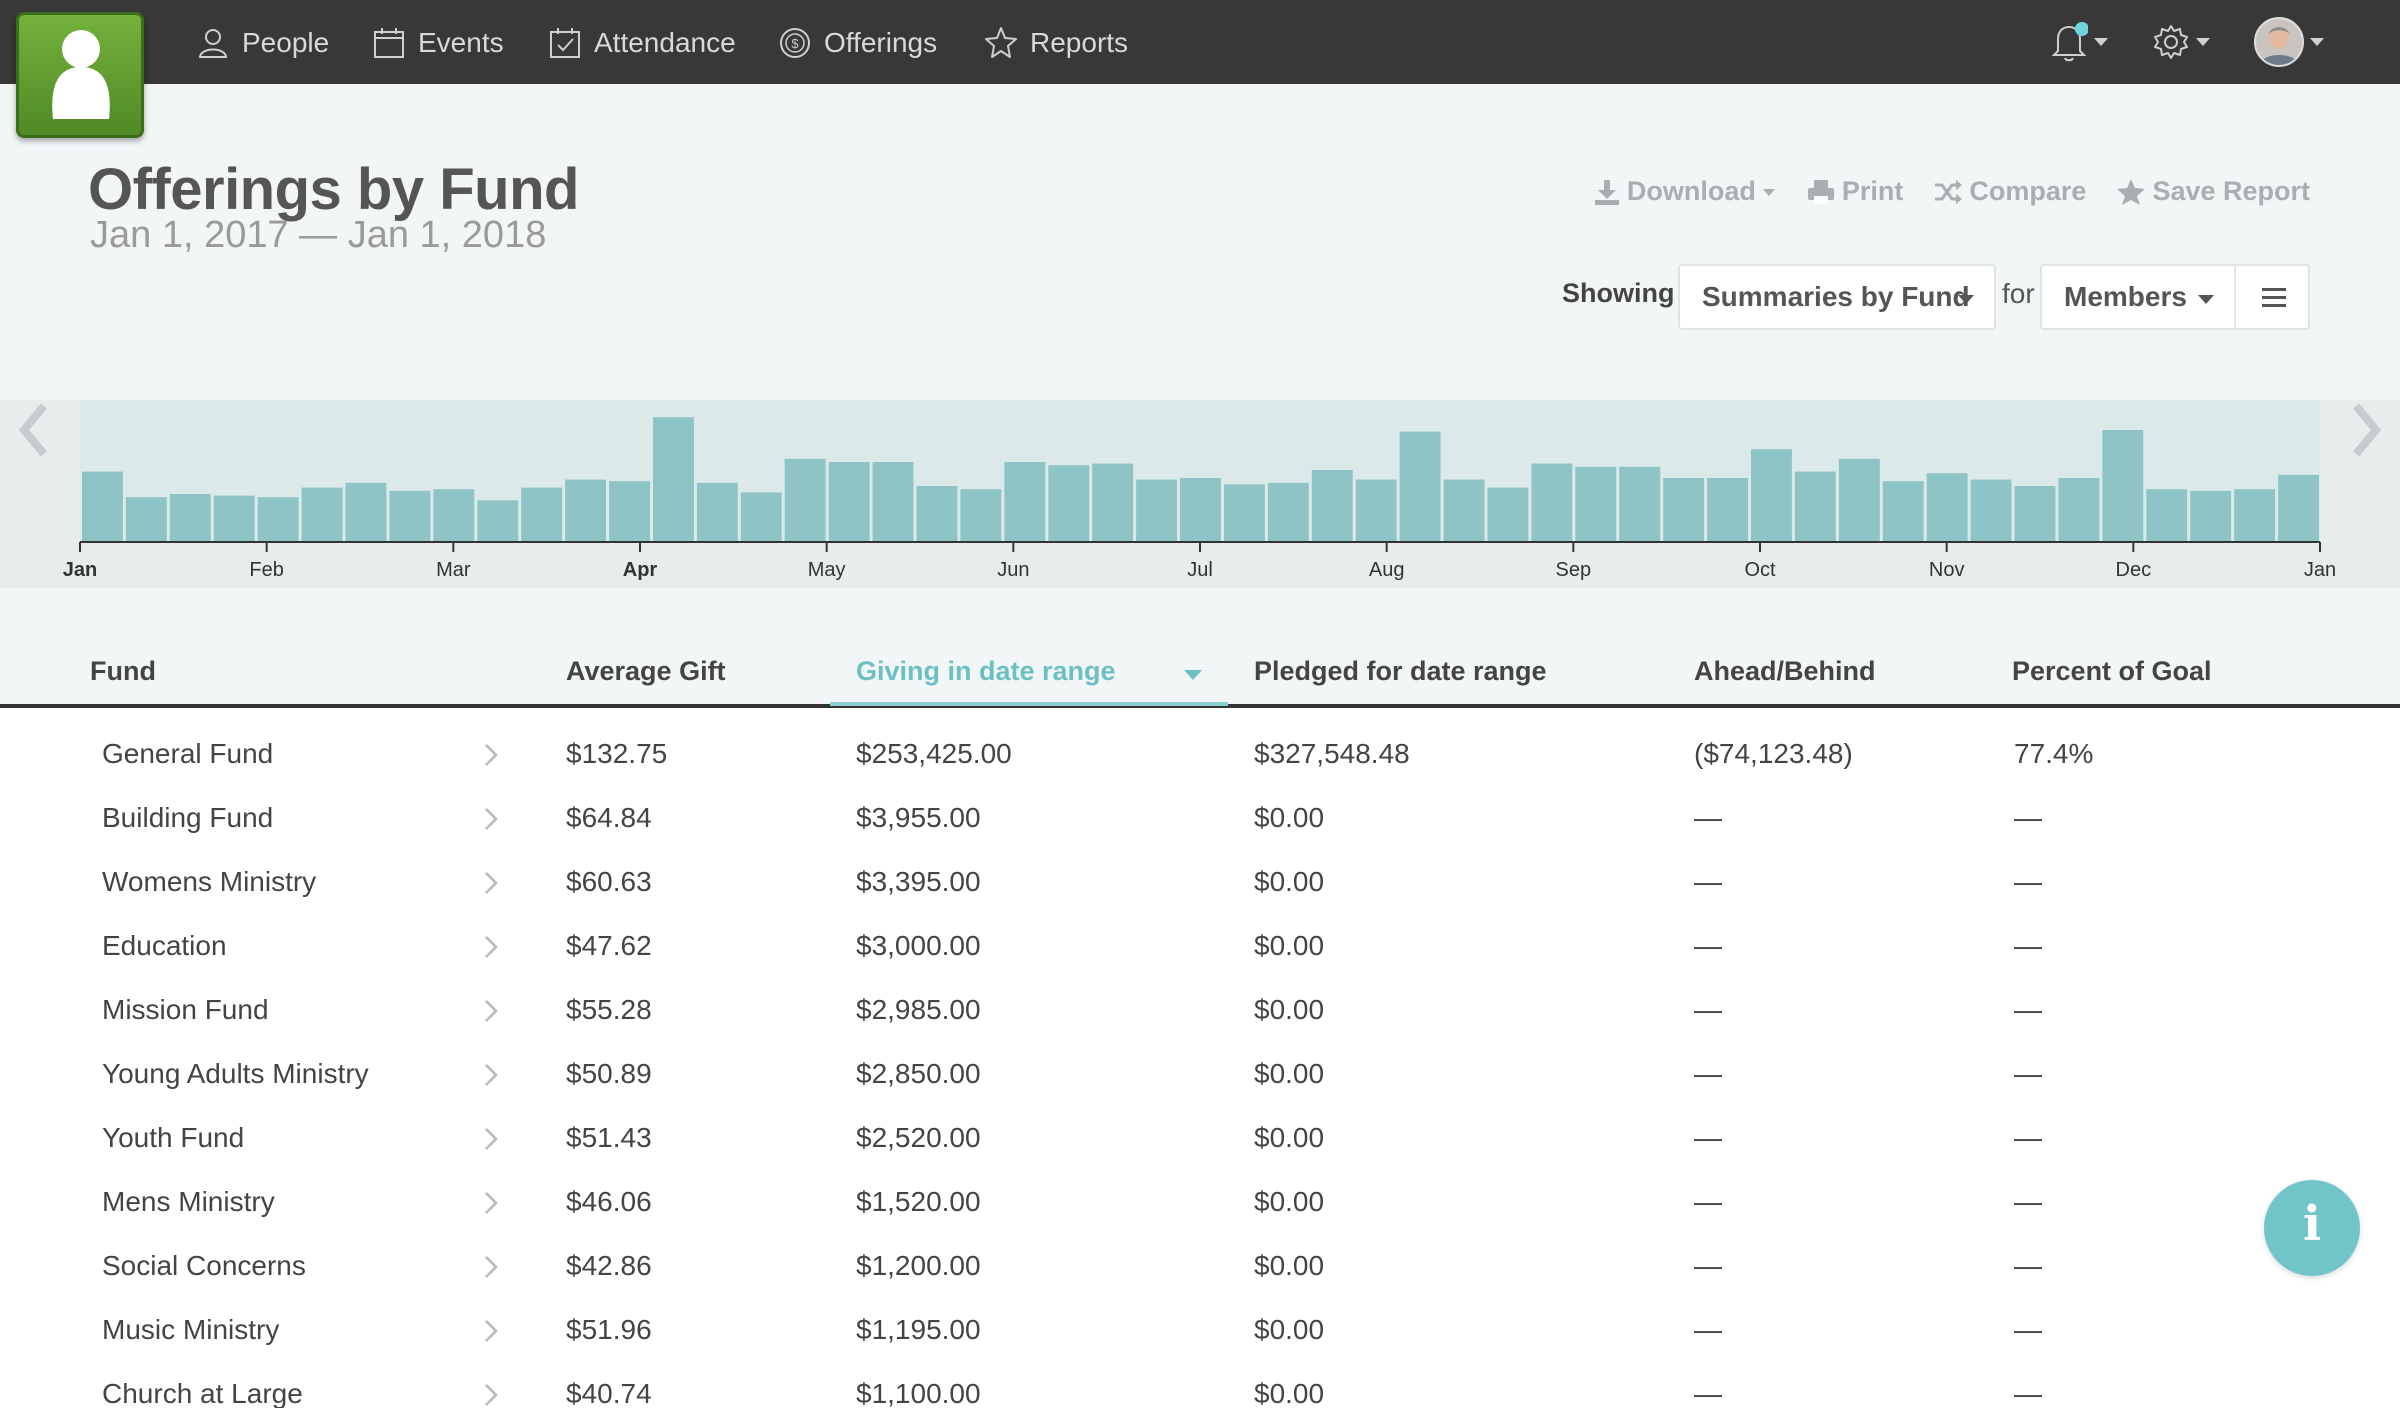 The height and width of the screenshot is (1408, 2400). Describe the element at coordinates (2181, 42) in the screenshot. I see `settings-menu` at that location.